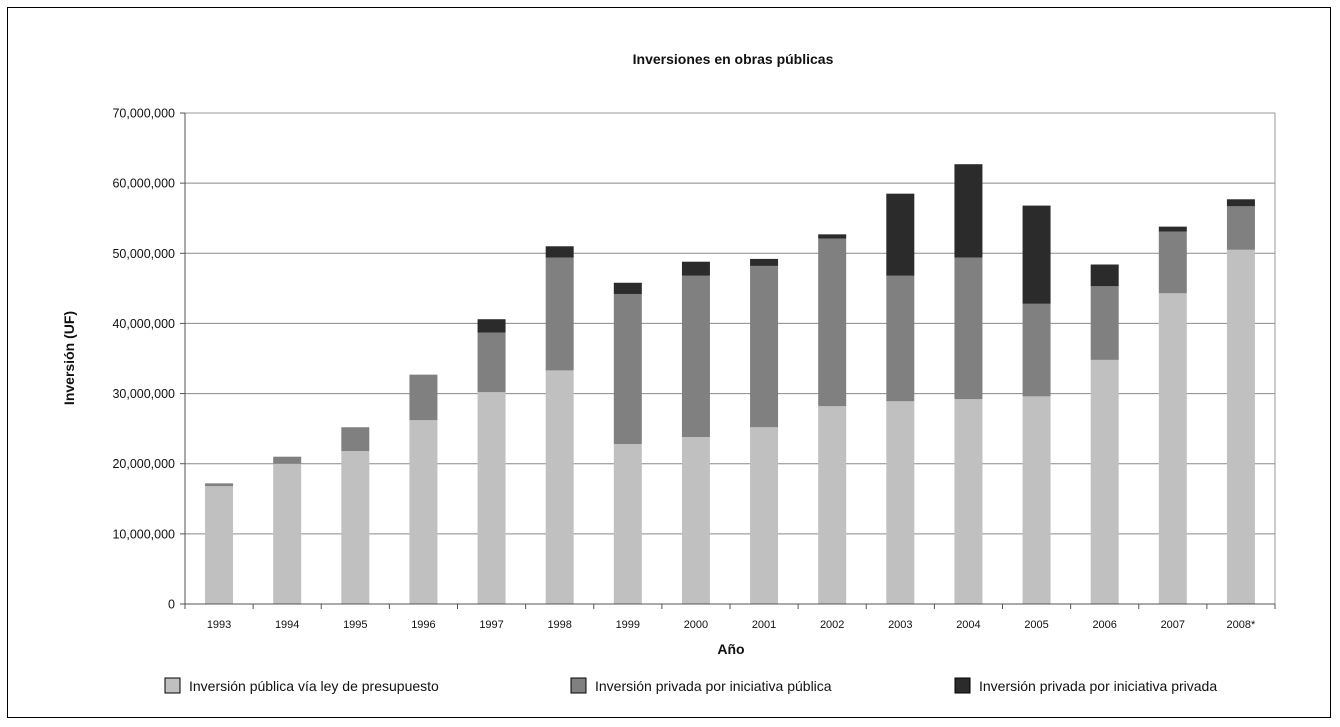 Image resolution: width=1340 pixels, height=727 pixels. I want to click on x-tick-label: 2001, so click(764, 625).